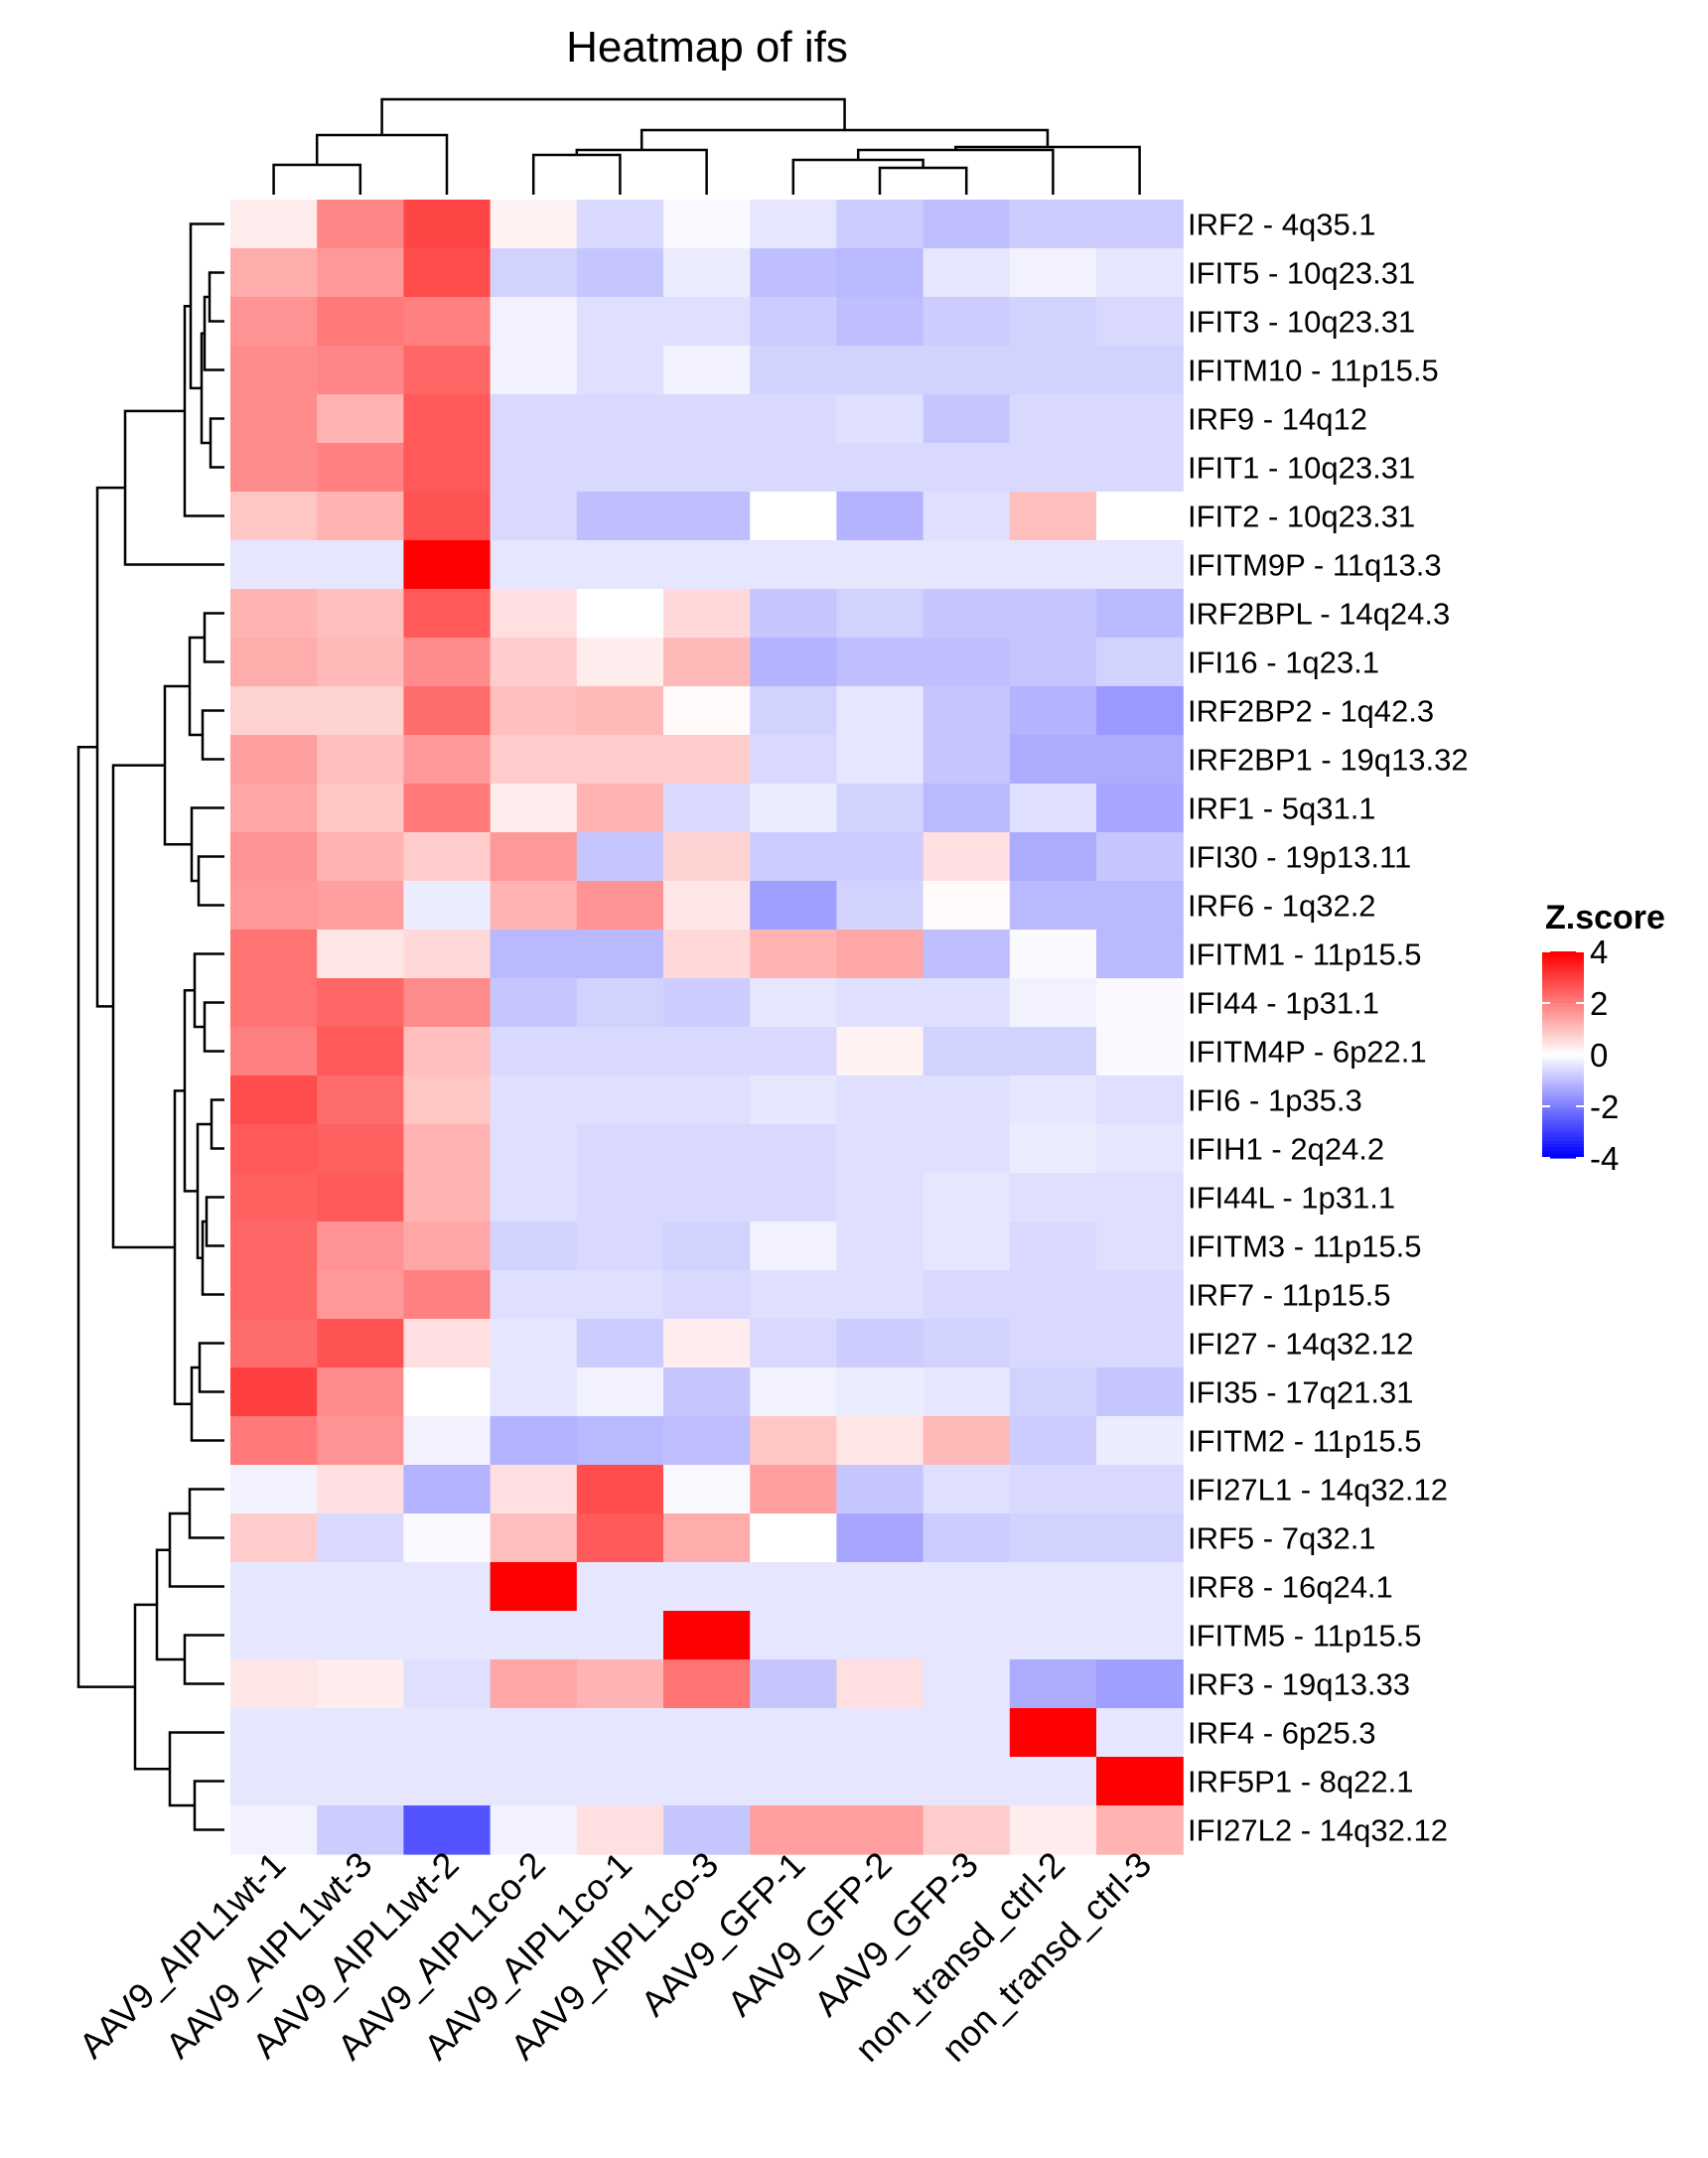 The width and height of the screenshot is (1708, 2158). I want to click on row-label: IFI44 - 1p31.1, so click(1283, 1003).